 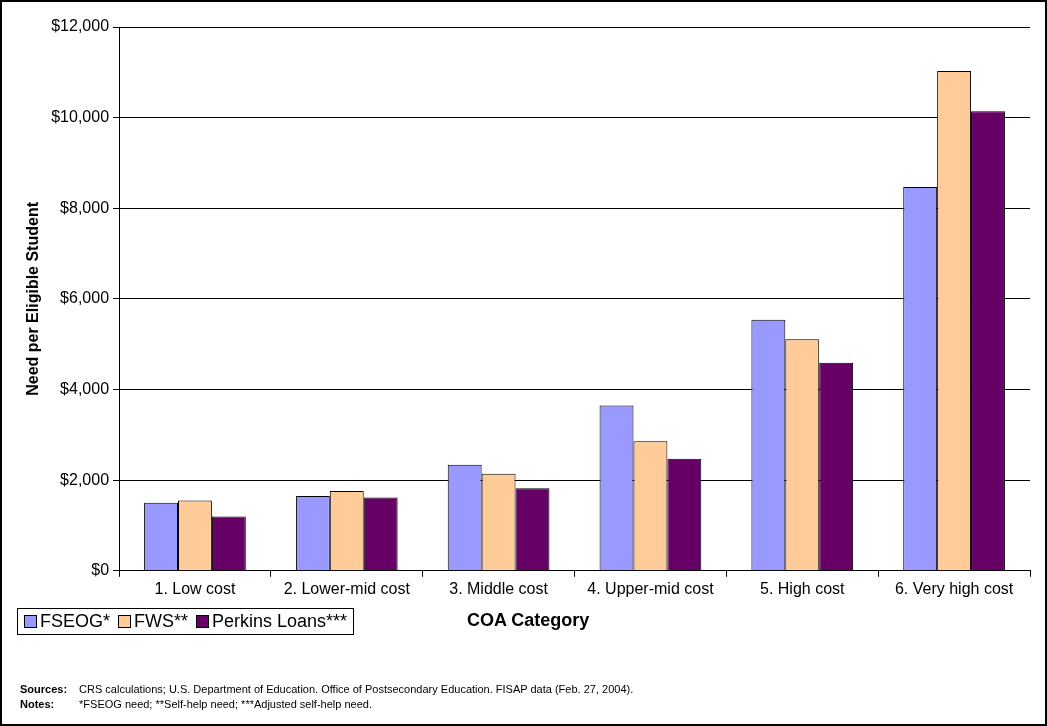 I want to click on x-axis-title: COA Category, so click(x=528, y=620).